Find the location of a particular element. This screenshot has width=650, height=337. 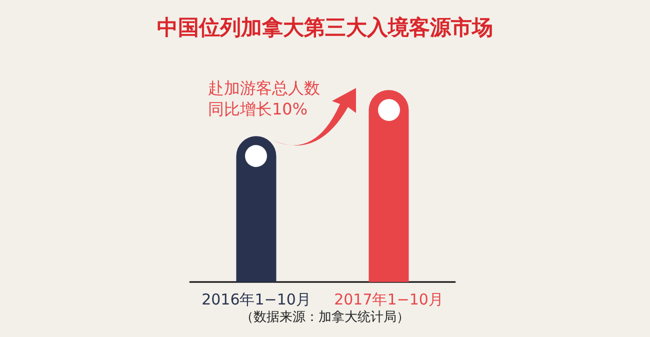

x-tick-label: 2017年1−10月 is located at coordinates (389, 299).